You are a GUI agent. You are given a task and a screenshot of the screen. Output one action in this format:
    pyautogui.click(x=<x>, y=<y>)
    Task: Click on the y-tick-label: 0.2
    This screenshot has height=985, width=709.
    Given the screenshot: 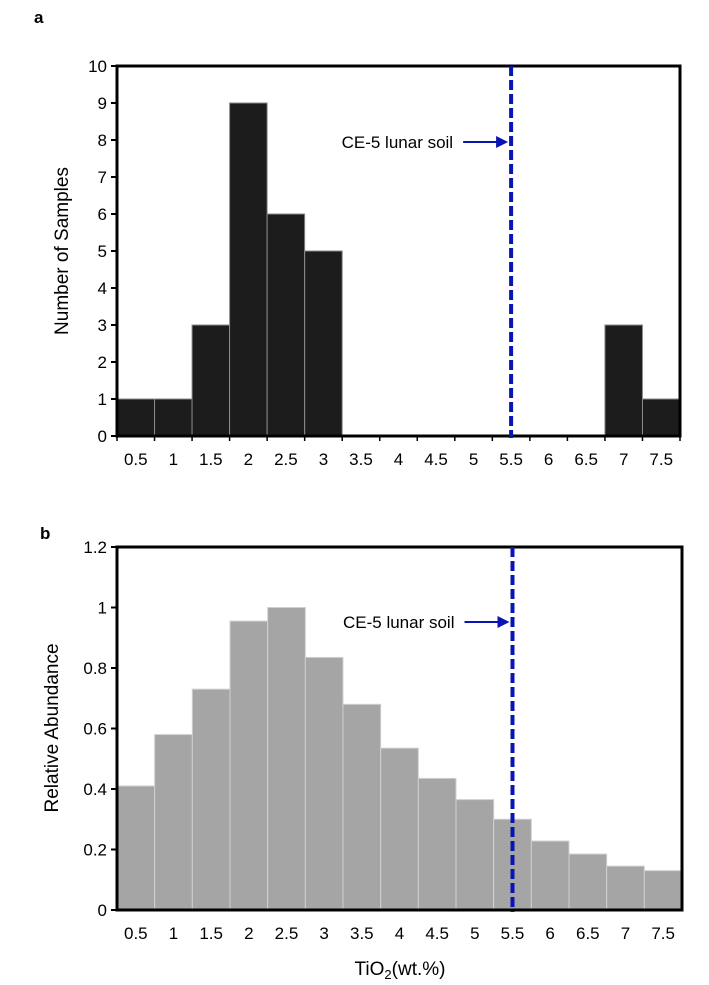 What is the action you would take?
    pyautogui.click(x=95, y=850)
    